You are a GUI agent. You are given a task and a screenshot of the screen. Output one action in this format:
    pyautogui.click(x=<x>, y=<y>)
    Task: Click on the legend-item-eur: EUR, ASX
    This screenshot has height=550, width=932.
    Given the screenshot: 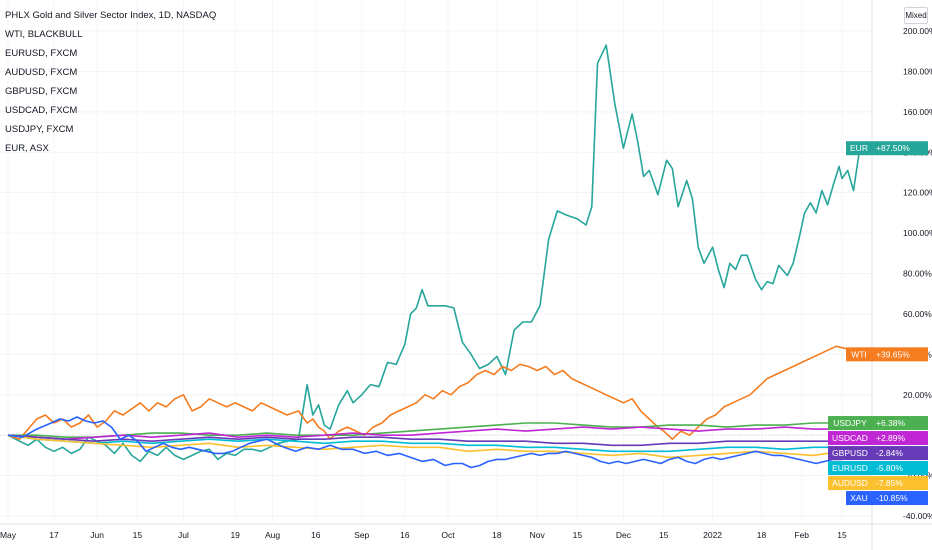 What is the action you would take?
    pyautogui.click(x=27, y=148)
    